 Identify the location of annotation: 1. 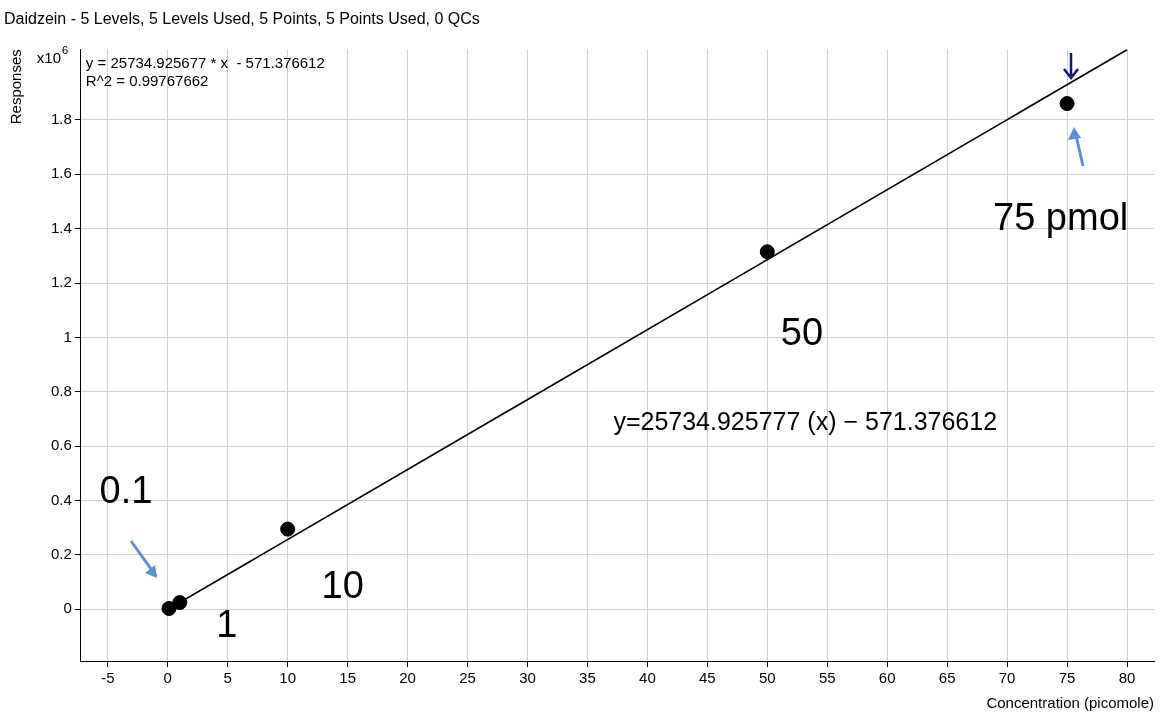
(227, 624).